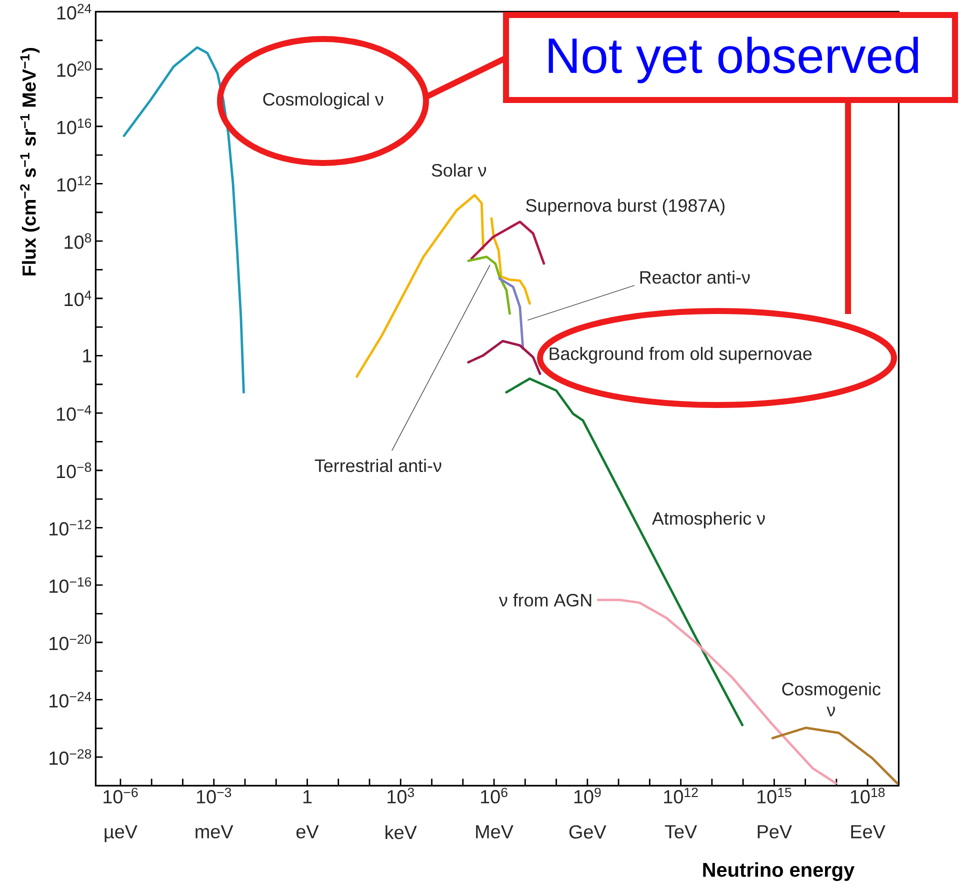  What do you see at coordinates (733, 60) in the screenshot?
I see `annotation: Not yet observed` at bounding box center [733, 60].